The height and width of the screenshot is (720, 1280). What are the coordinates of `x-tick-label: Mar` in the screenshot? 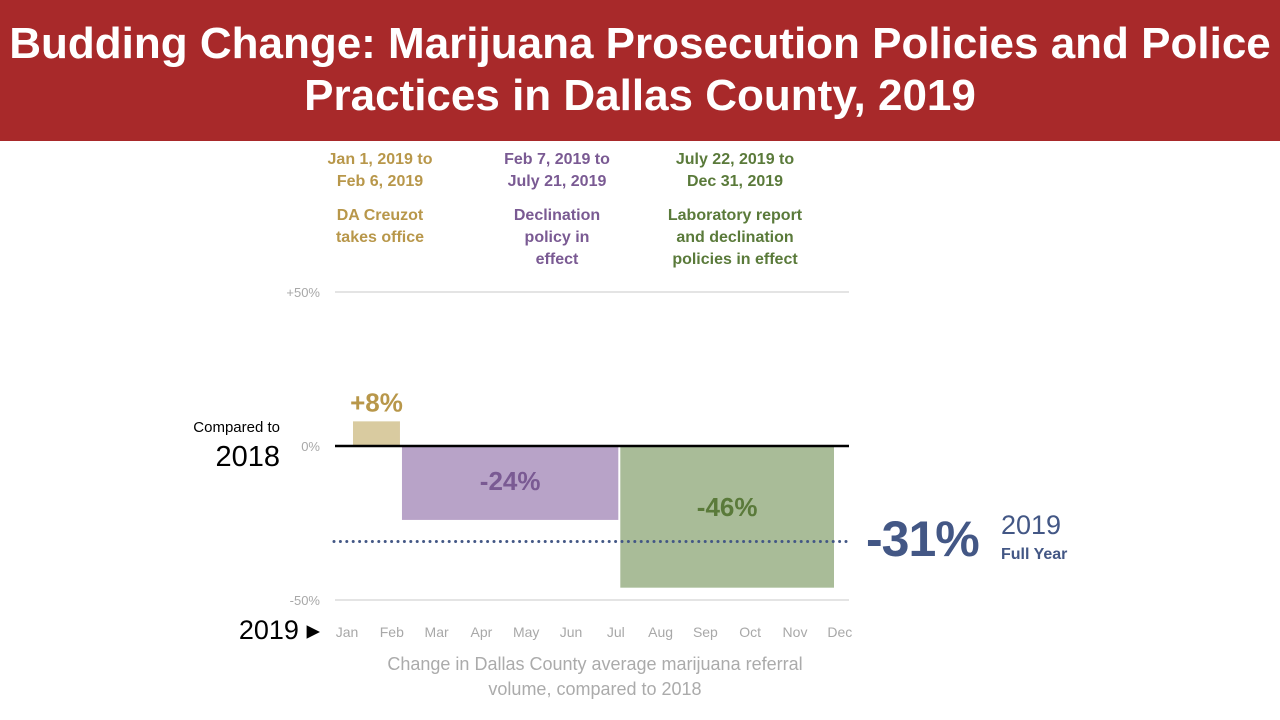 It's located at (437, 632).